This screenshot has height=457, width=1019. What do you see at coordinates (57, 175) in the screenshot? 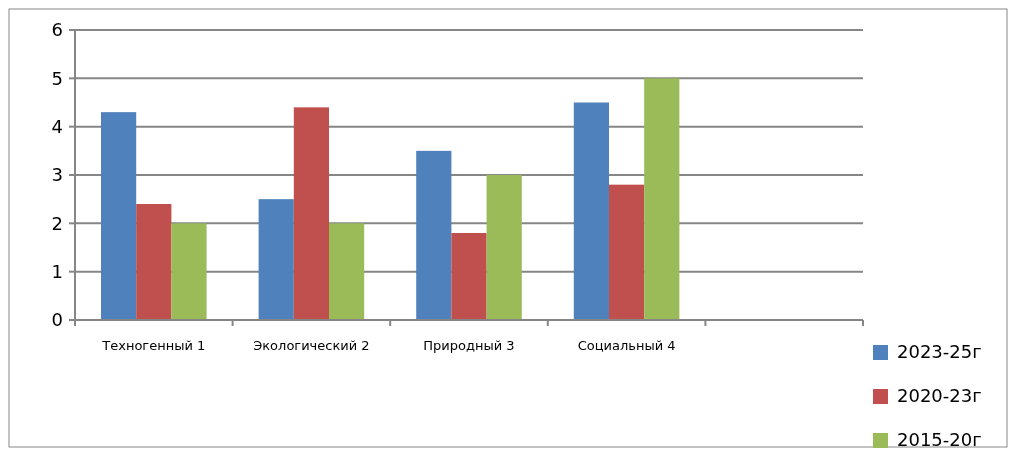
I see `y-tick-label: 3` at bounding box center [57, 175].